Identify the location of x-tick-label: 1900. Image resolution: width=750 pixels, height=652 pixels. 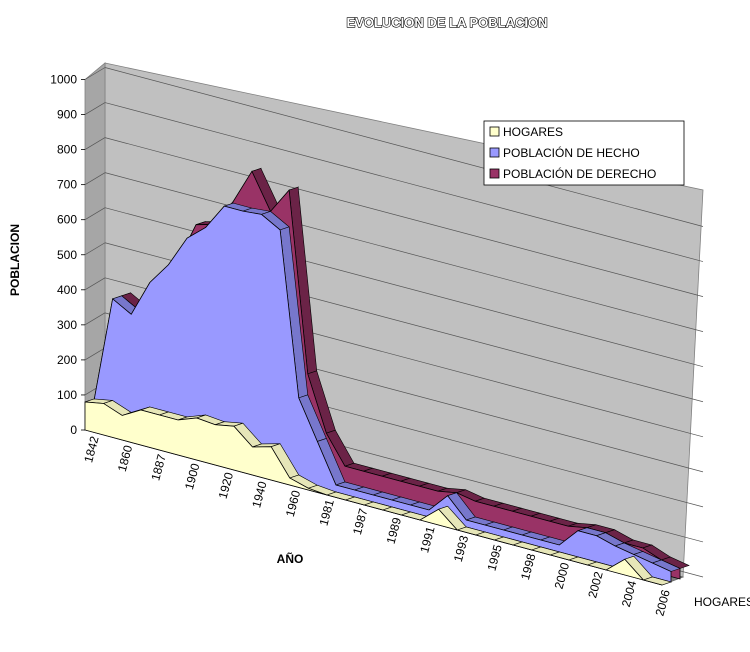
(192, 476).